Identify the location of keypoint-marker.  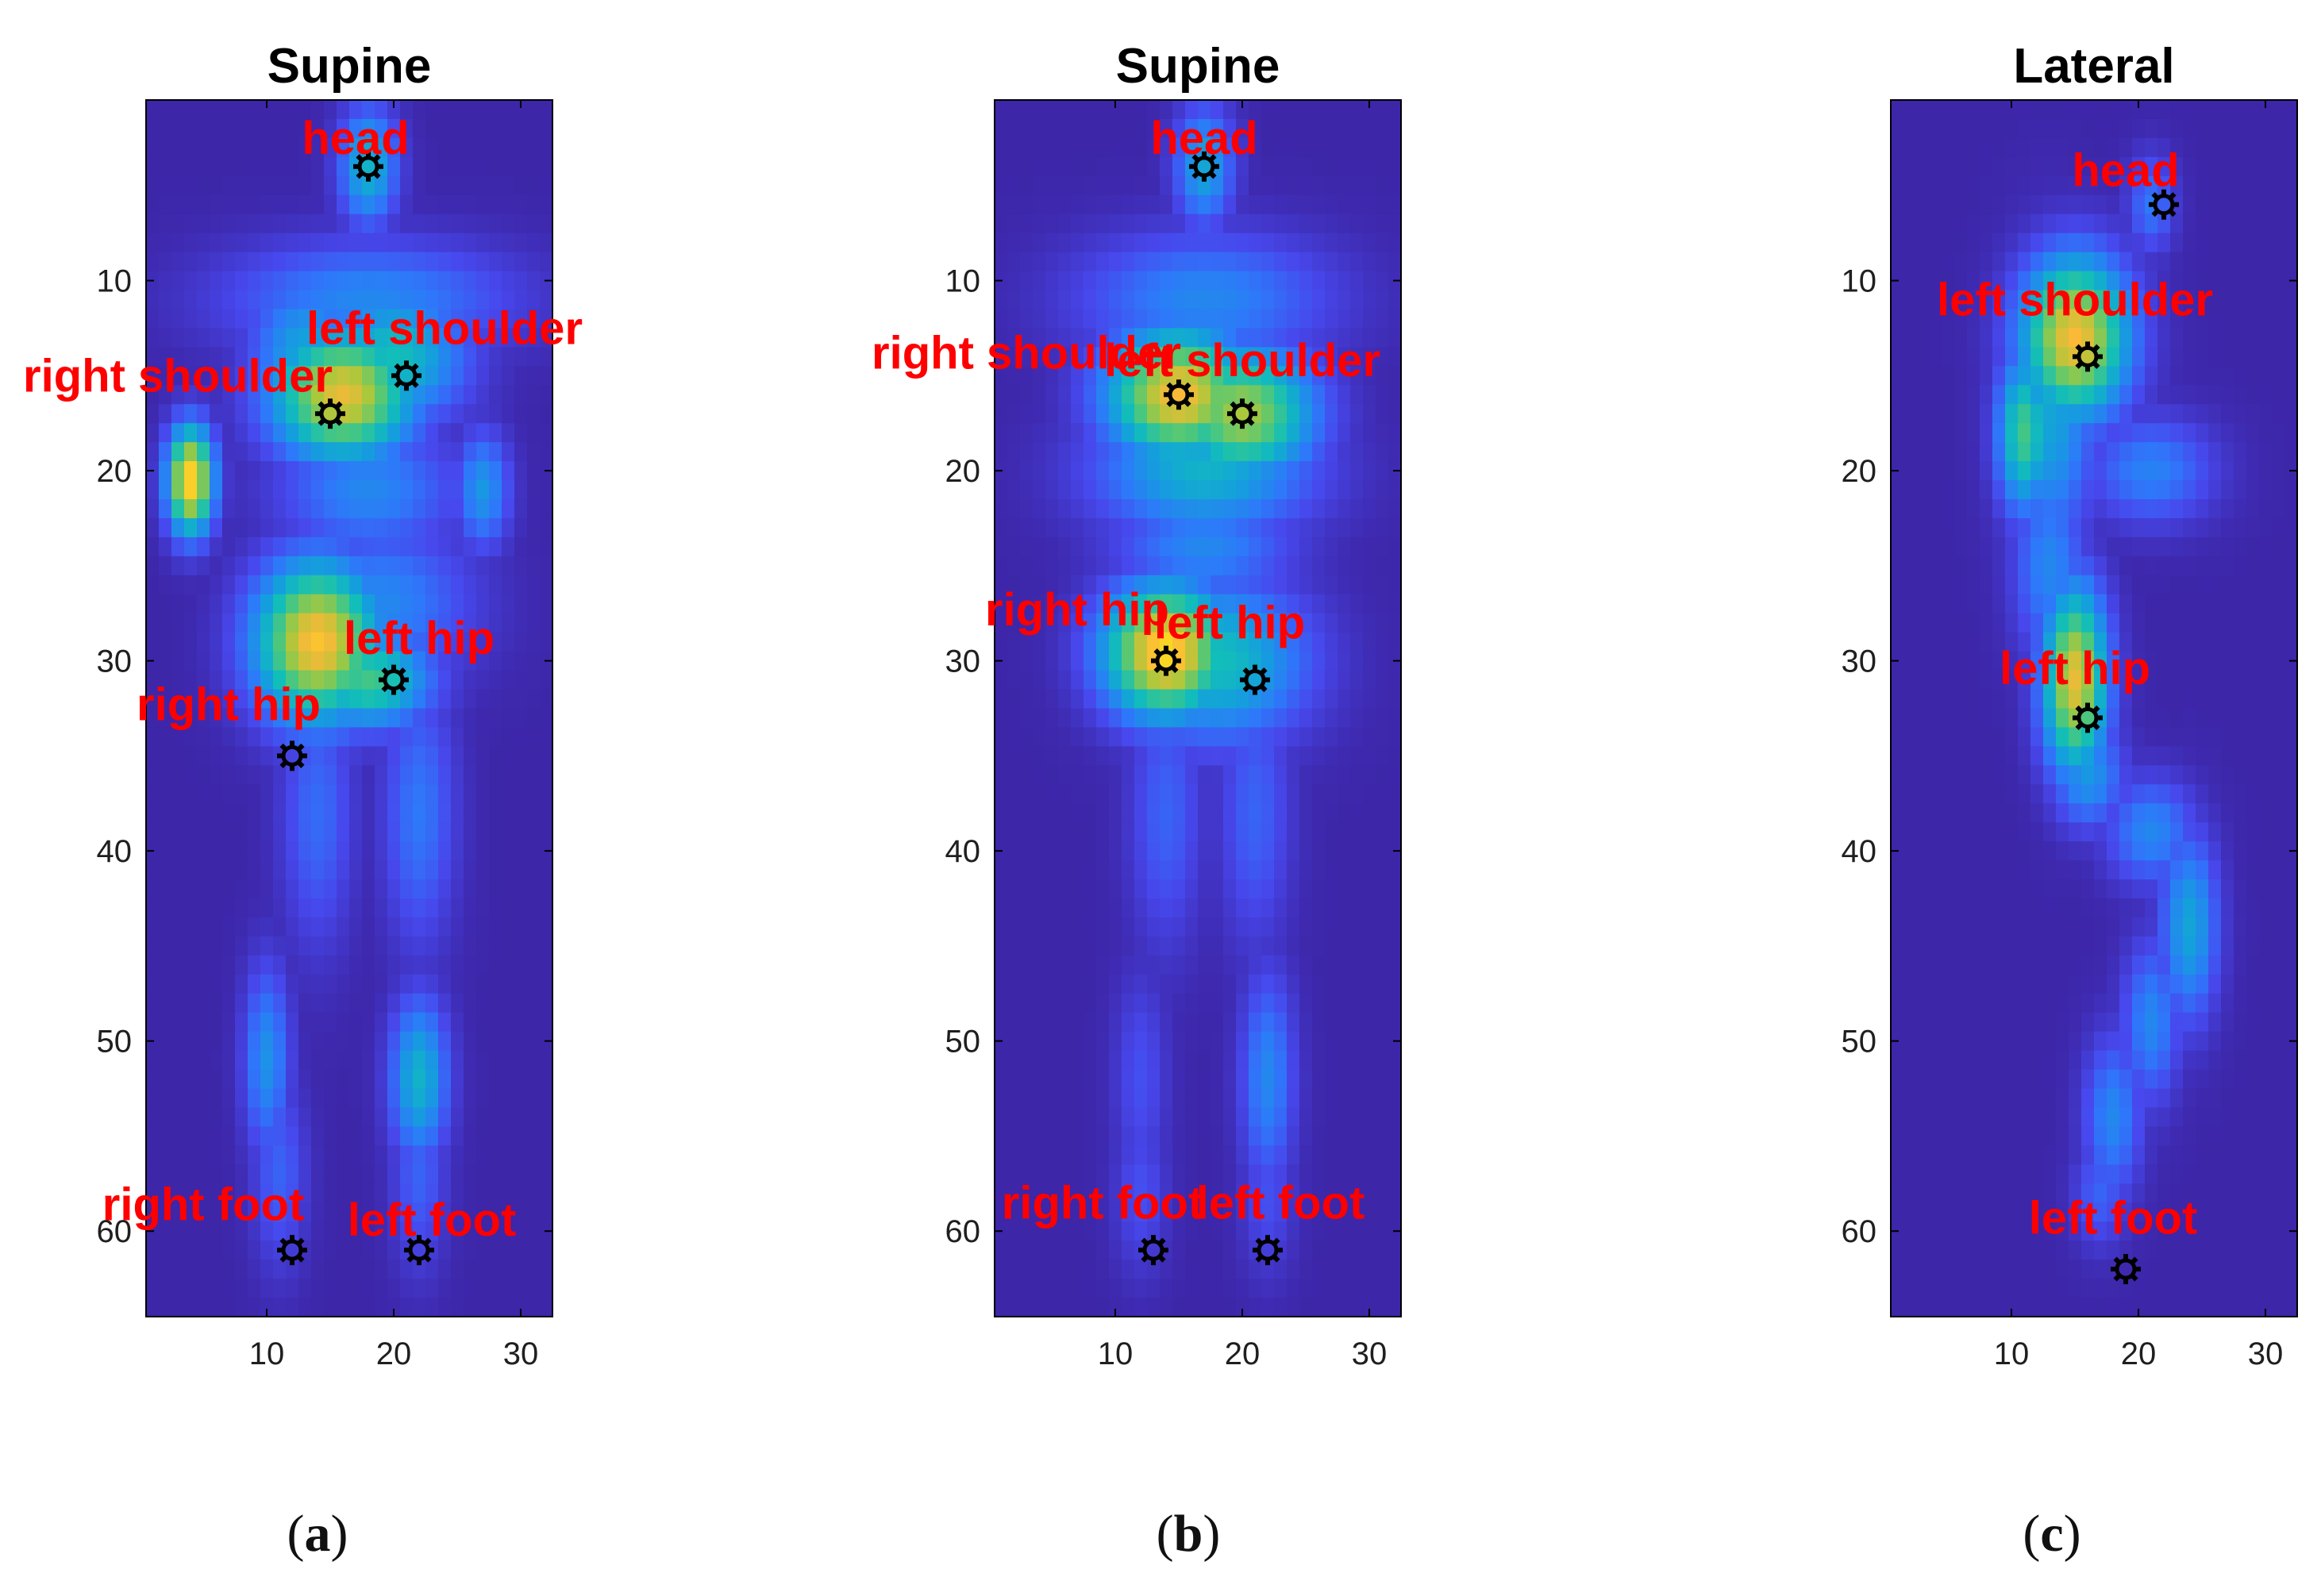
(368, 166).